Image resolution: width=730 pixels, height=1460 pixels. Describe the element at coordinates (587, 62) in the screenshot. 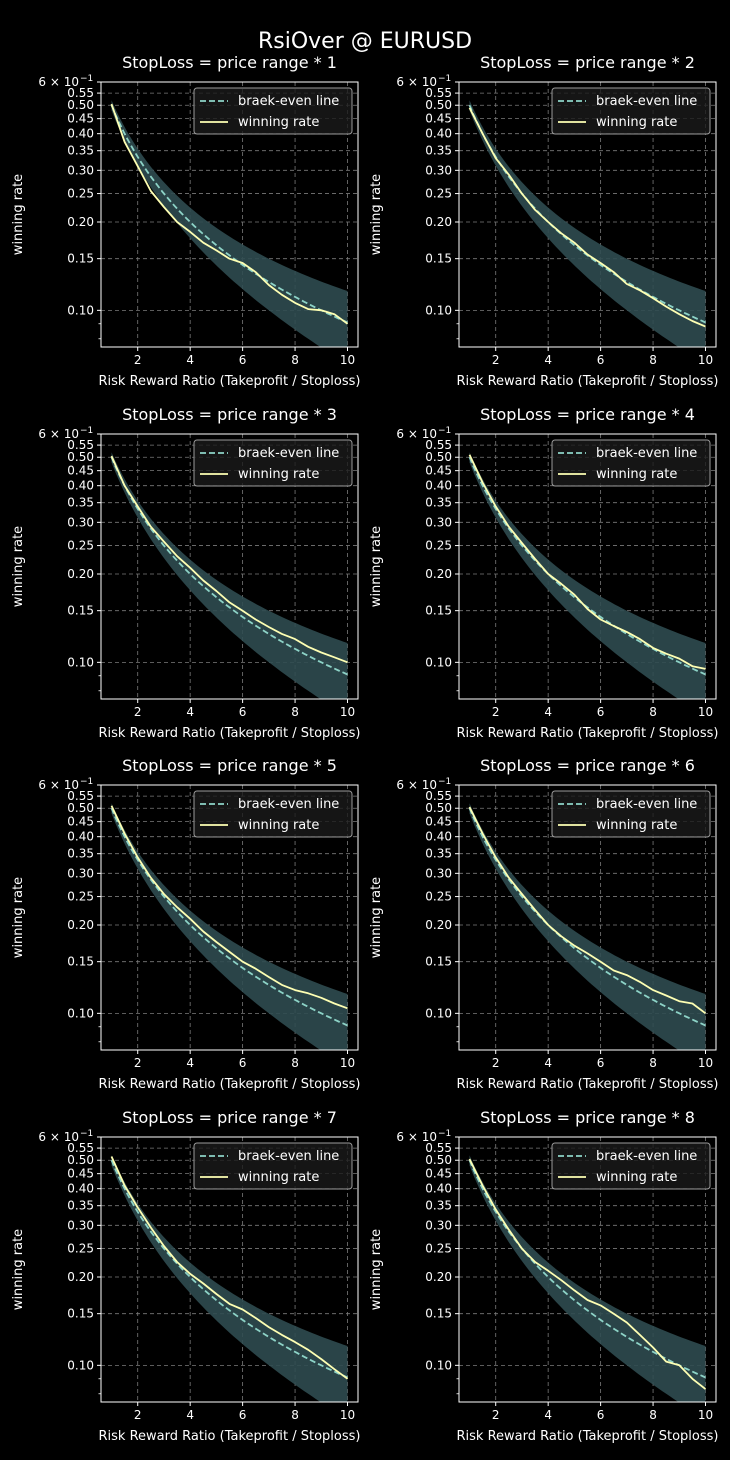

I see `subplot-title: StopLoss = price range * 2` at that location.